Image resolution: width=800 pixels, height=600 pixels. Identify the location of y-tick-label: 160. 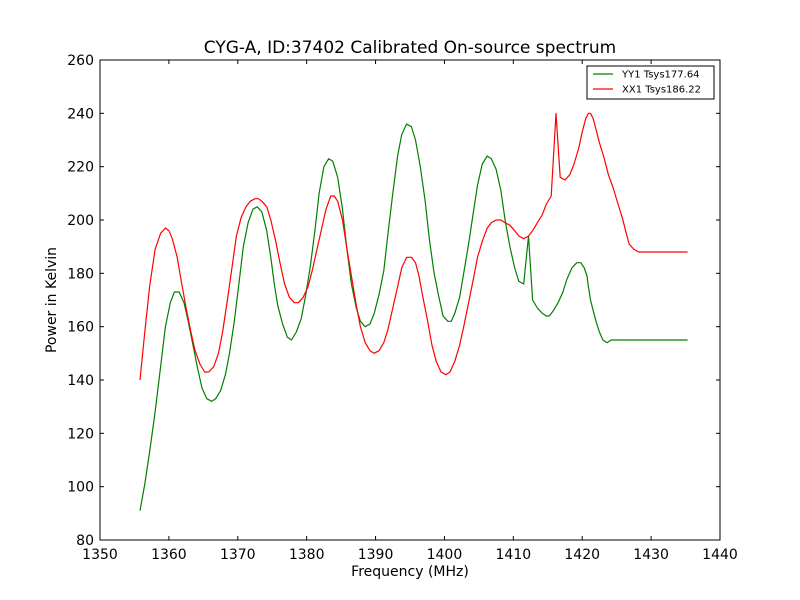
(80, 328).